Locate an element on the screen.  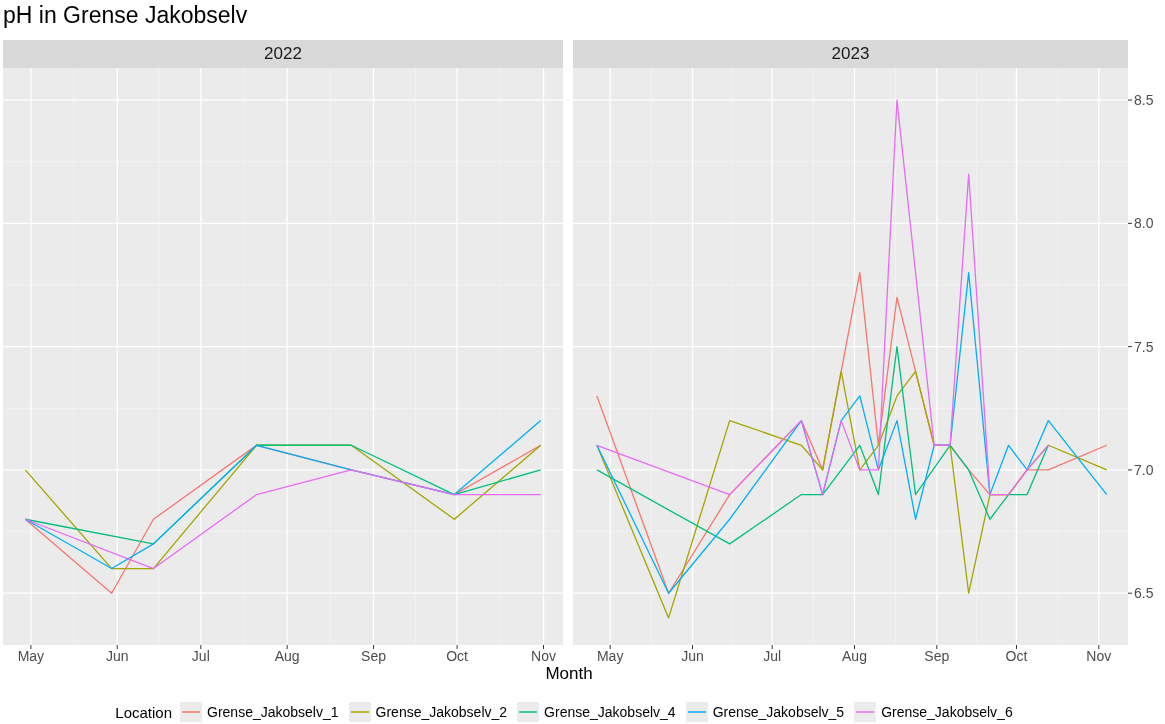
legend-label: Grense_Jakobselv_5 is located at coordinates (778, 712).